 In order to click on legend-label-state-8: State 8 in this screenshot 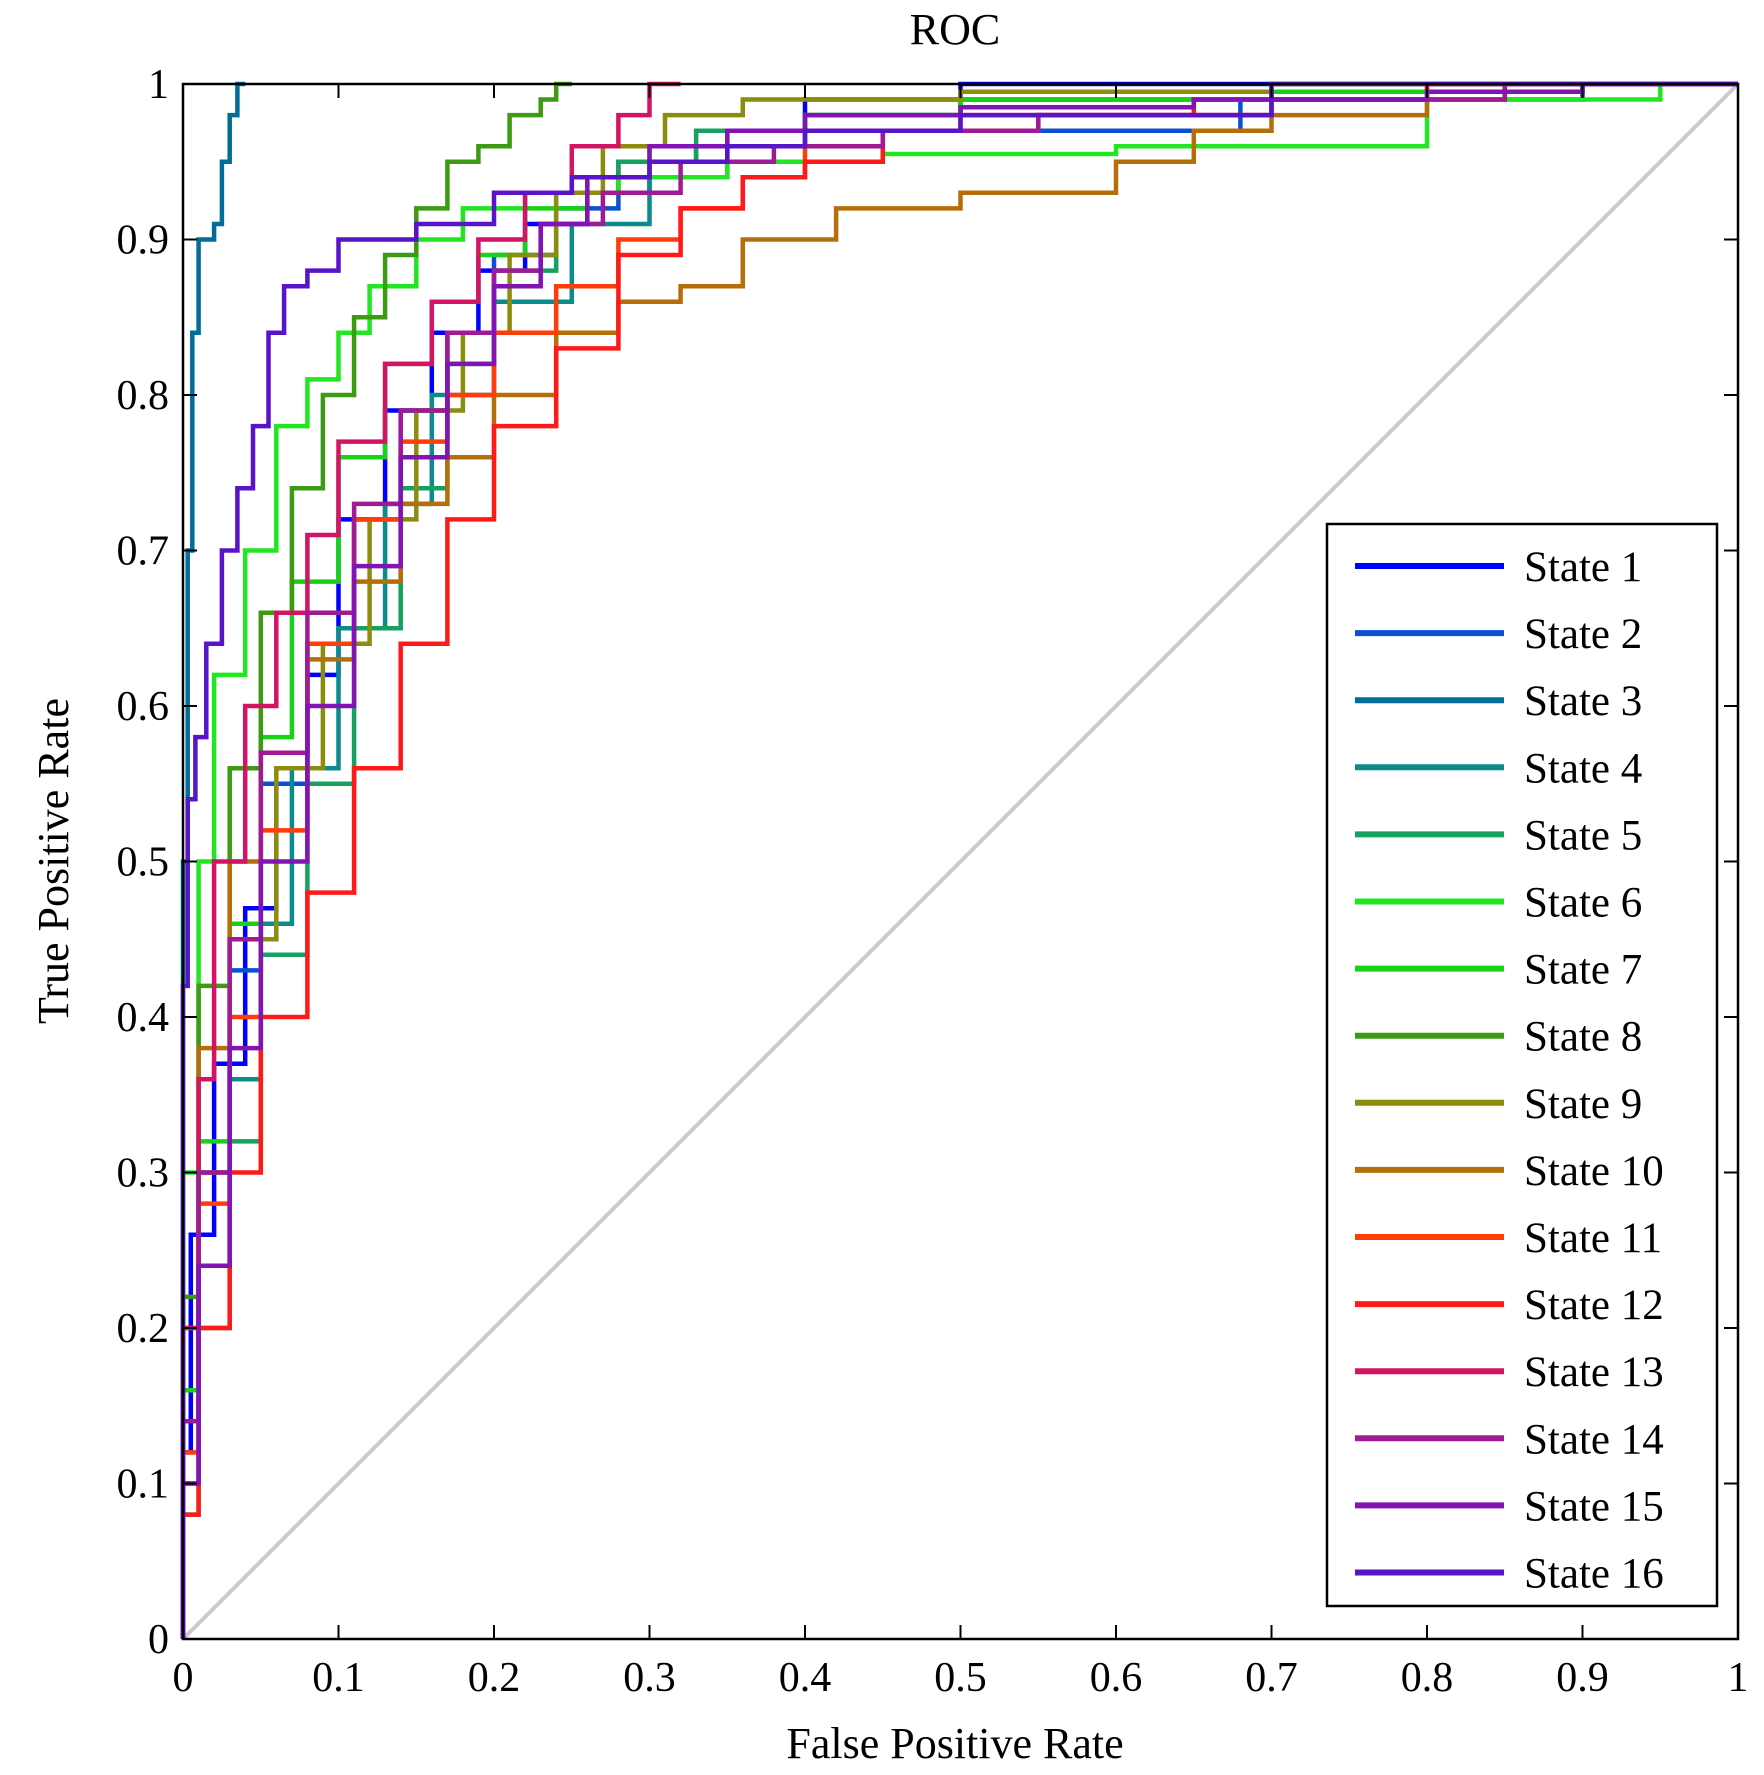, I will do `click(1583, 1037)`.